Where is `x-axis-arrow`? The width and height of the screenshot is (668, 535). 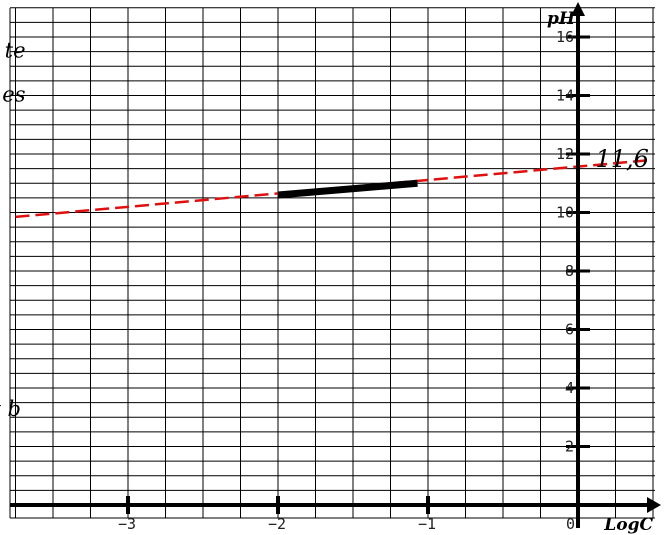 x-axis-arrow is located at coordinates (654, 505).